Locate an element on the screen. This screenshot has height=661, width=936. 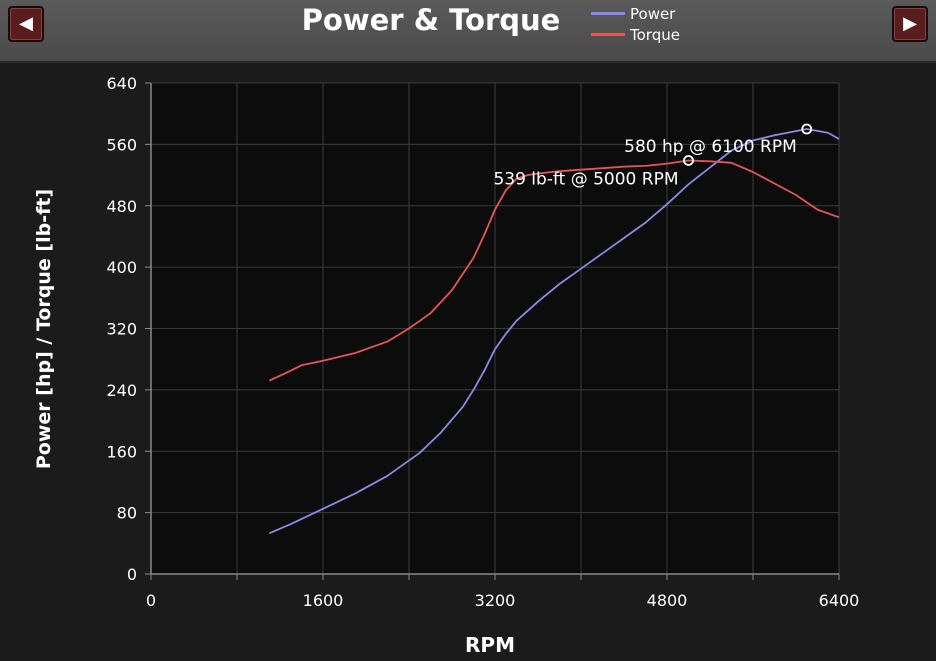
previous-button: ◀ is located at coordinates (26, 24).